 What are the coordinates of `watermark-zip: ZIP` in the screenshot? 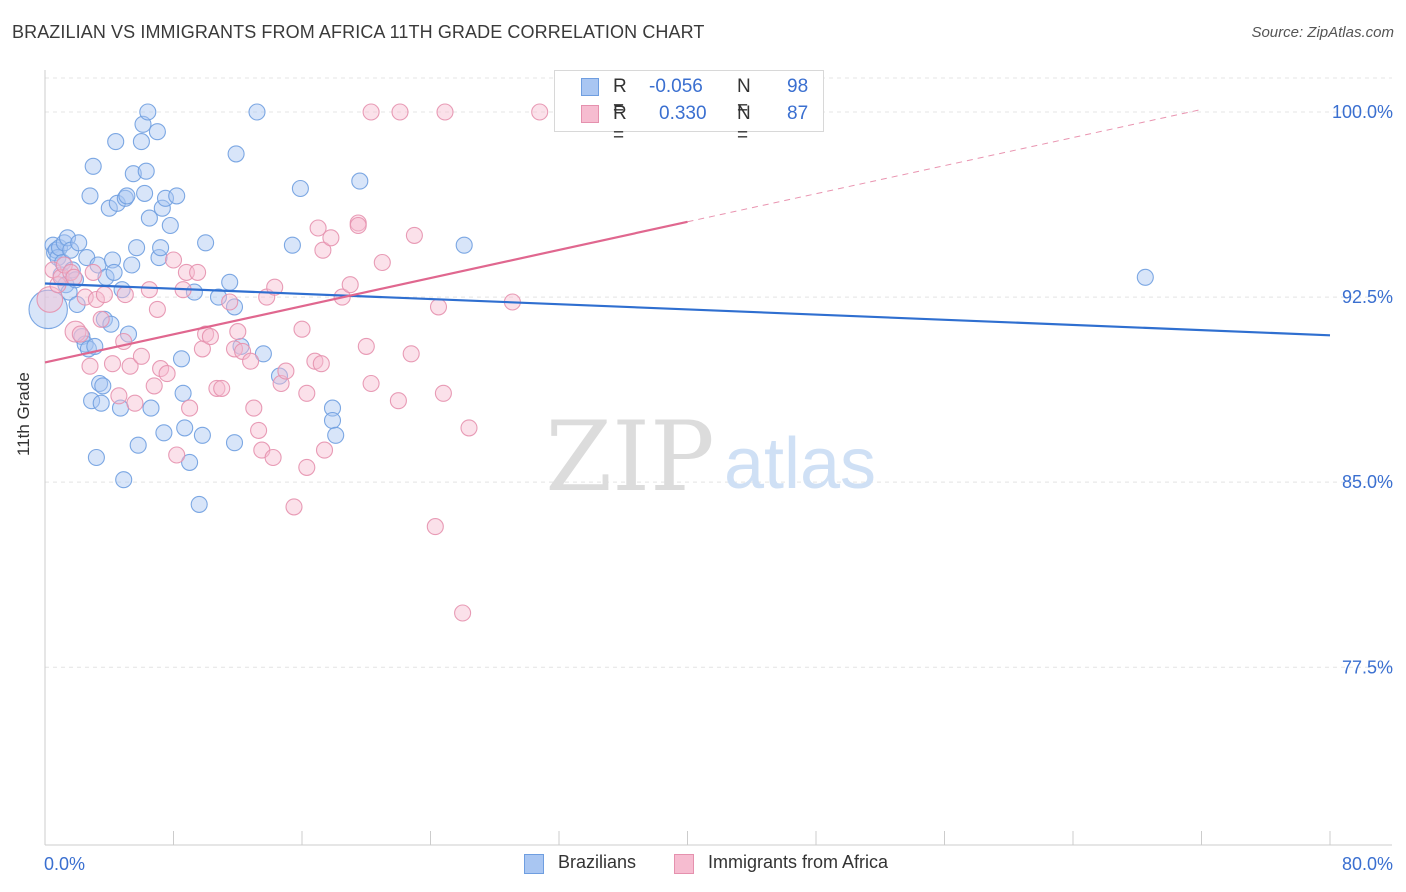 It's located at (629, 457).